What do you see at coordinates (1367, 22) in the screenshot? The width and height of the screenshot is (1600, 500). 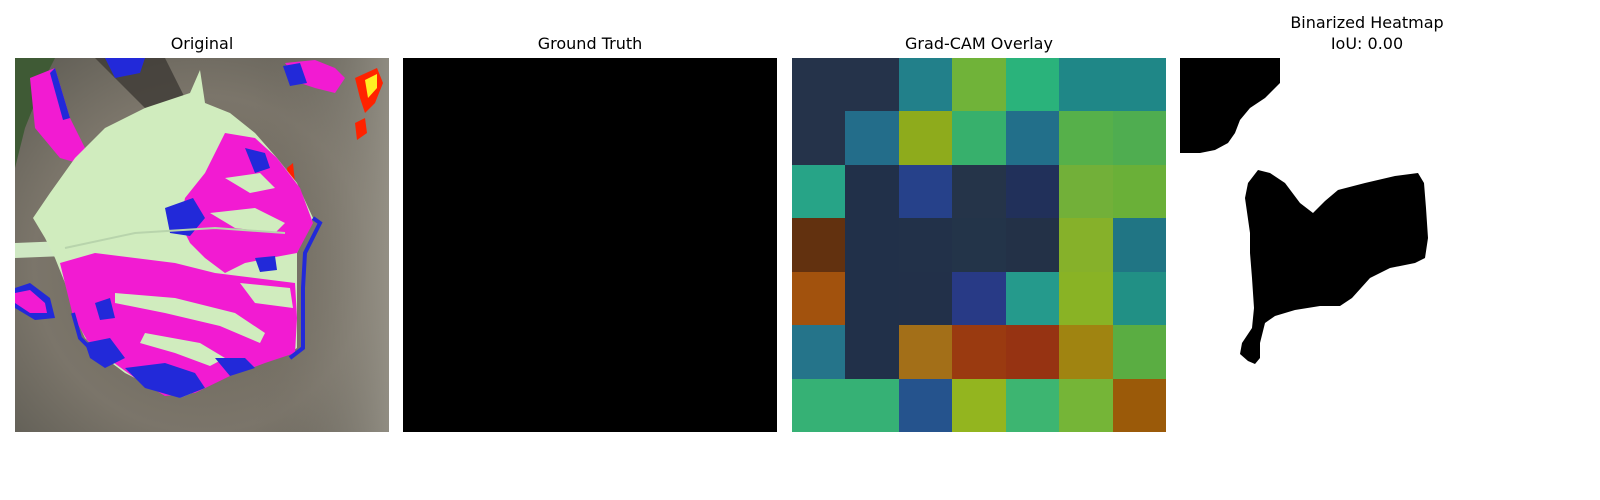 I see `binarized-title: Binarized Heatmap` at bounding box center [1367, 22].